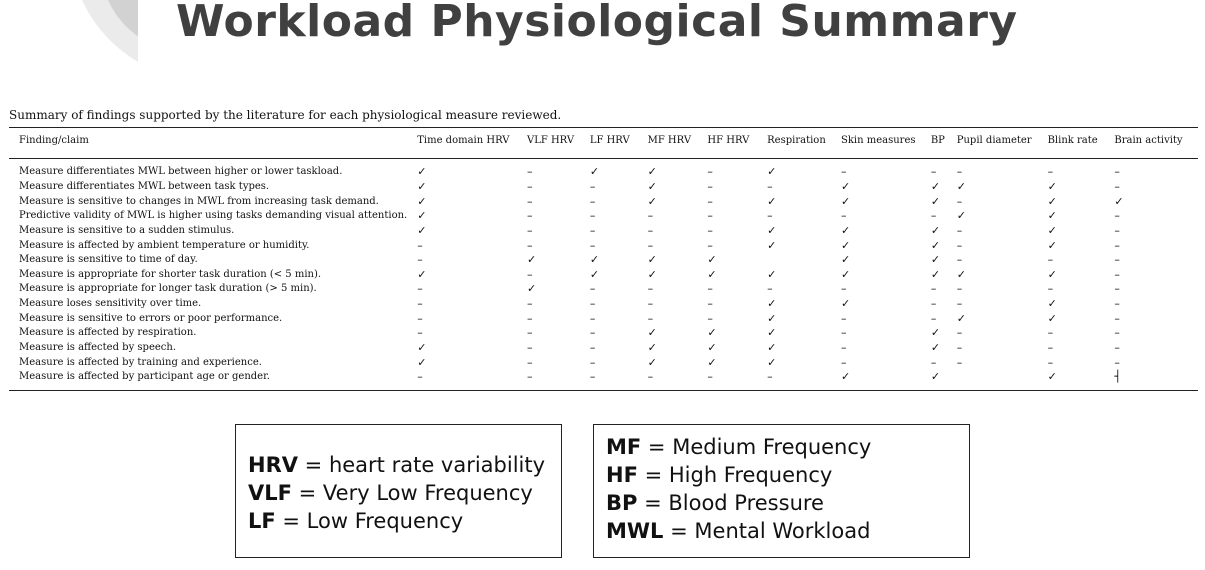 Image resolution: width=1205 pixels, height=570 pixels. I want to click on legend-definition: = Very Low Frequency, so click(412, 493).